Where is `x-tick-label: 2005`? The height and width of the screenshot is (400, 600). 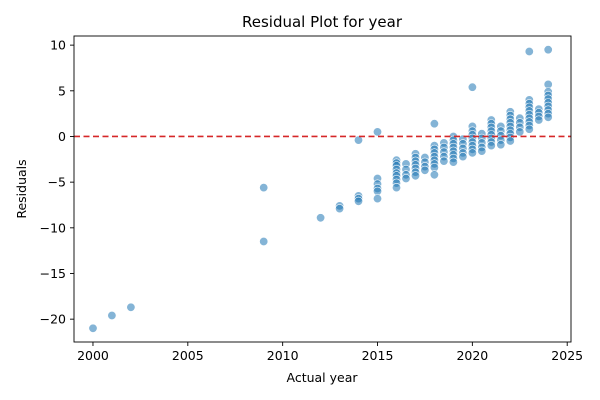 x-tick-label: 2005 is located at coordinates (188, 355).